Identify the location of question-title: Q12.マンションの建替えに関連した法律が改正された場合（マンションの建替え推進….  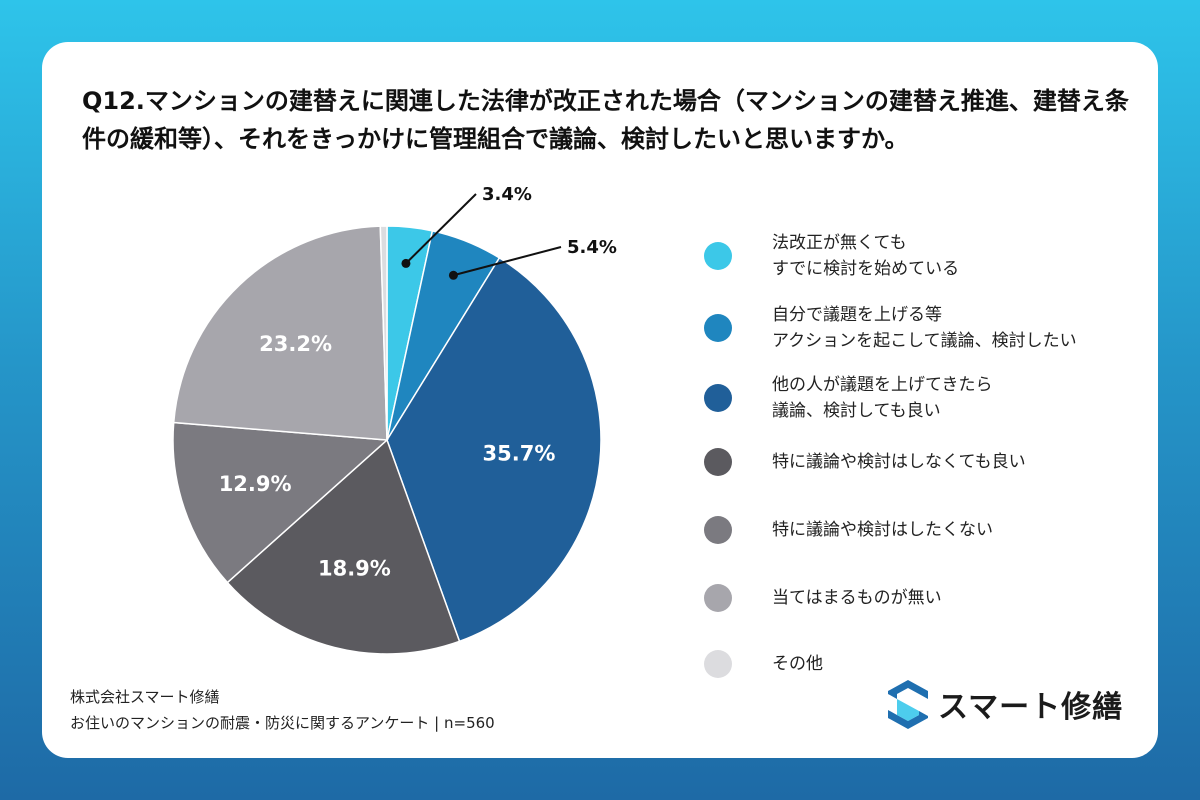
(605, 120).